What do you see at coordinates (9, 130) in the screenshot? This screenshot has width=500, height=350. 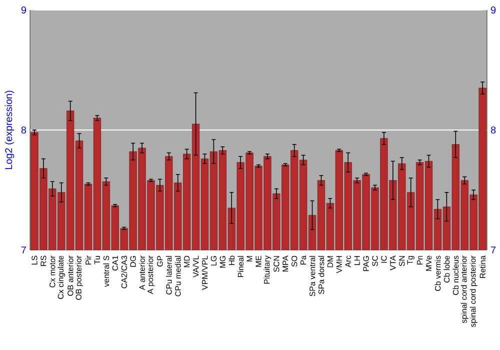 I see `y-axis-title: Log2 (expression)` at bounding box center [9, 130].